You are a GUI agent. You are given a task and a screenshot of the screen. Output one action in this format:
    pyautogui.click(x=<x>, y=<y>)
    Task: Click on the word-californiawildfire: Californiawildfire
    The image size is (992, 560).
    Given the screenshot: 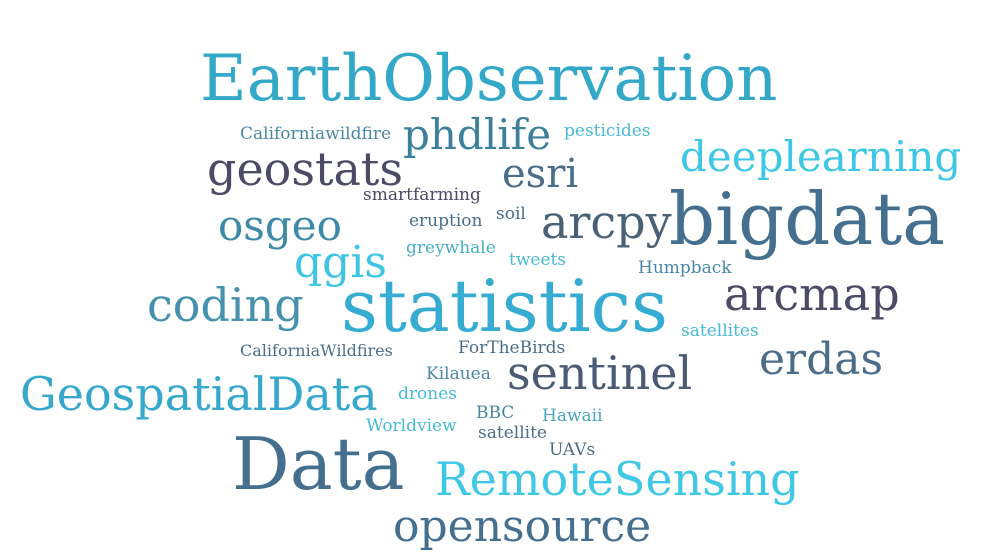 What is the action you would take?
    pyautogui.click(x=316, y=134)
    